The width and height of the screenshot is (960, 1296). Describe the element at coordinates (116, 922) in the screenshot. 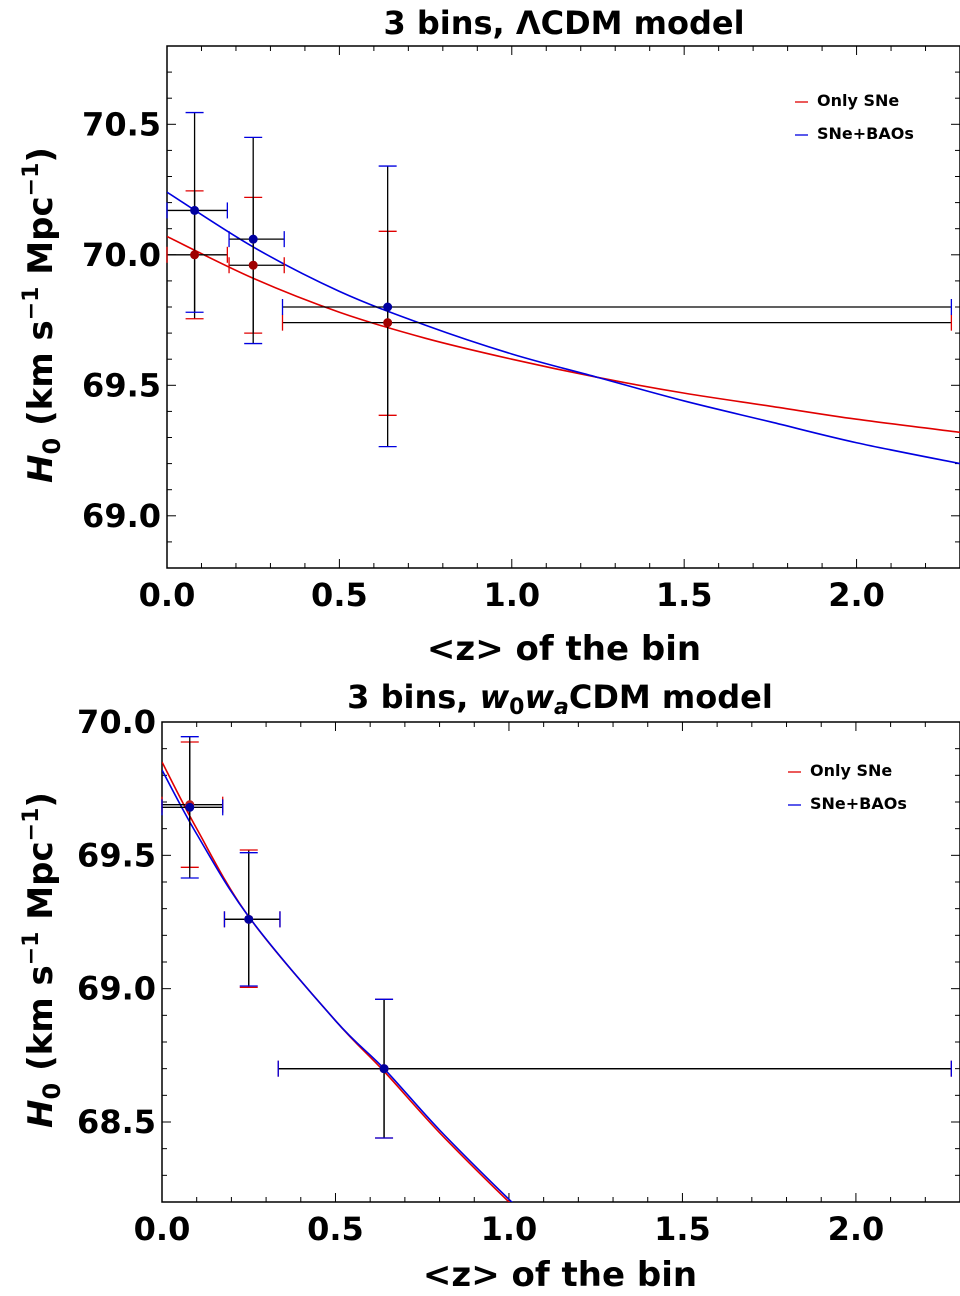

I see `y-tick-labels: 68.5 69.0 69.5 70.0` at that location.